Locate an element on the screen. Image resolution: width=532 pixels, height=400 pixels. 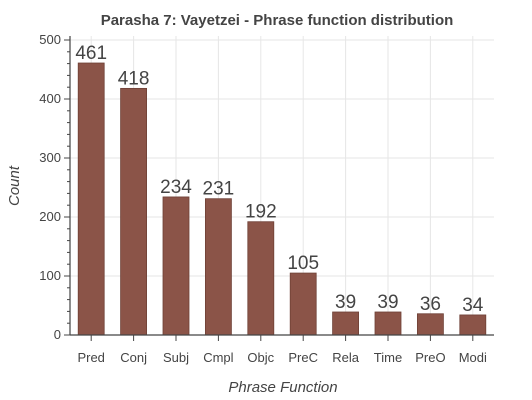
x-tick-label: Cmpl is located at coordinates (218, 357).